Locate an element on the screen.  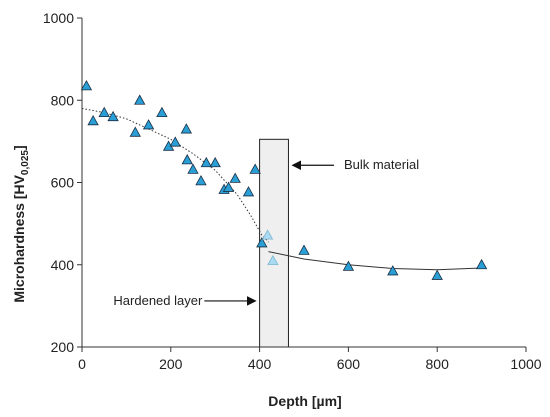
x-axis-title: Depth [µm] is located at coordinates (304, 401).